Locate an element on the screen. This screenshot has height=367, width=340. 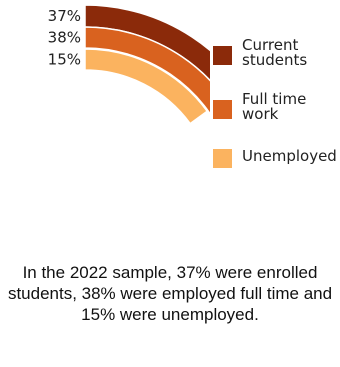
legend-label-full-time-work-line1: Full time is located at coordinates (274, 99).